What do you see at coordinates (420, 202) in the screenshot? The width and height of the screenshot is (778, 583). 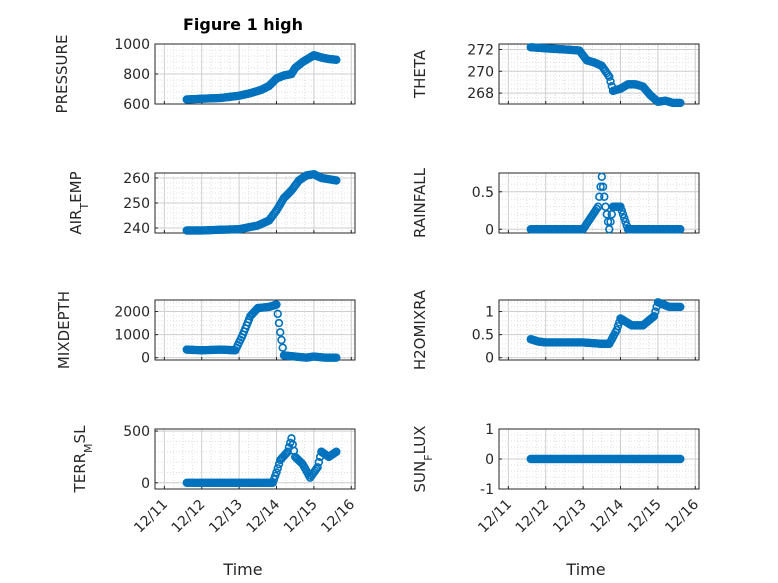 I see `y-axis-label: RAINFALL` at bounding box center [420, 202].